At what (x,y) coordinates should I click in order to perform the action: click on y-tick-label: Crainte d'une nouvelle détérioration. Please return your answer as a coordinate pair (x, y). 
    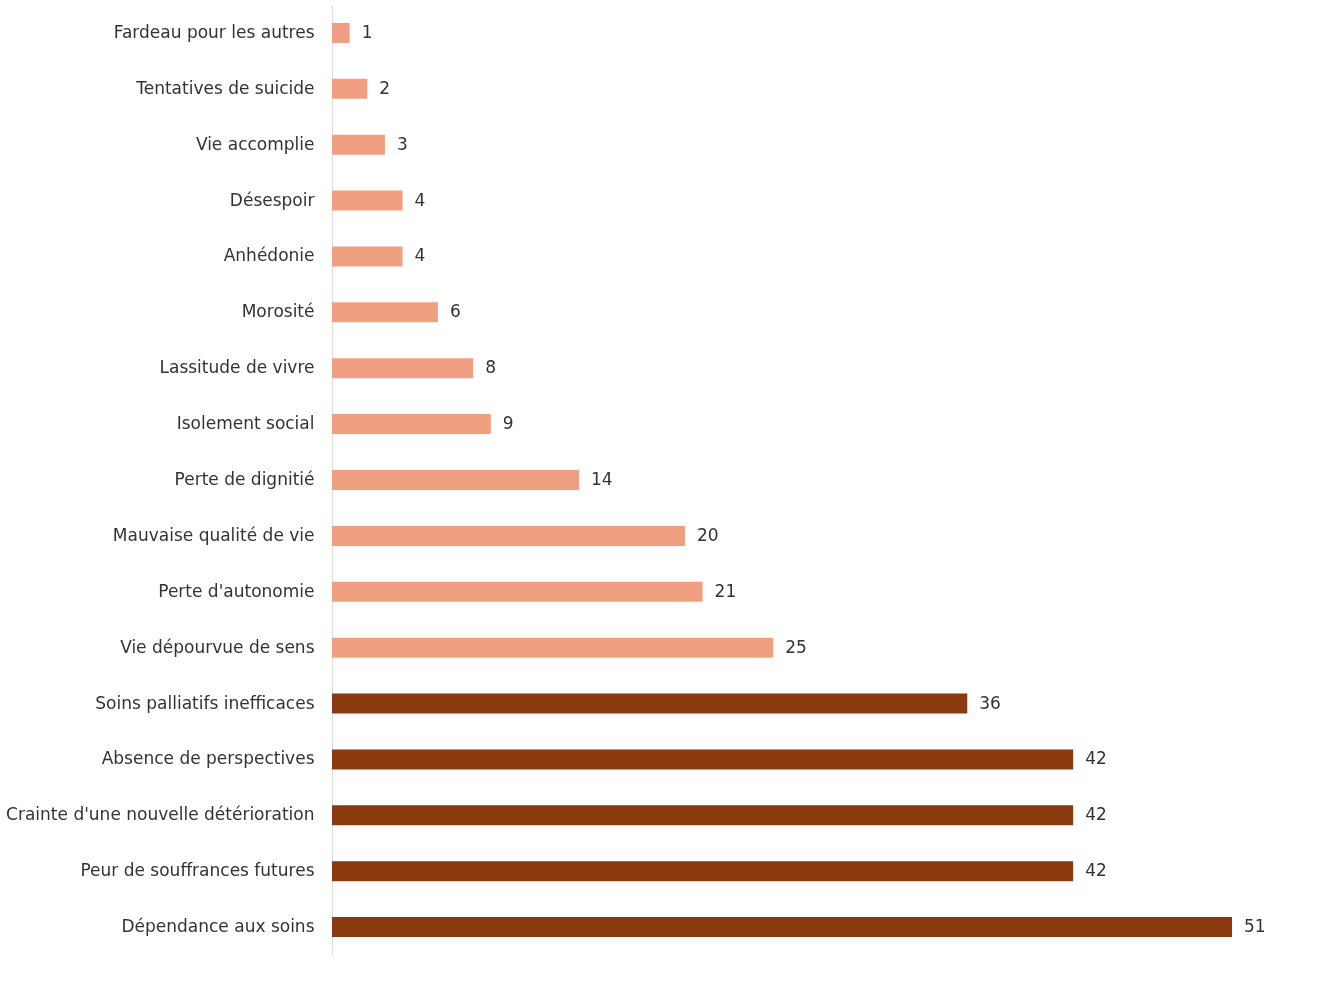
    Looking at the image, I should click on (160, 814).